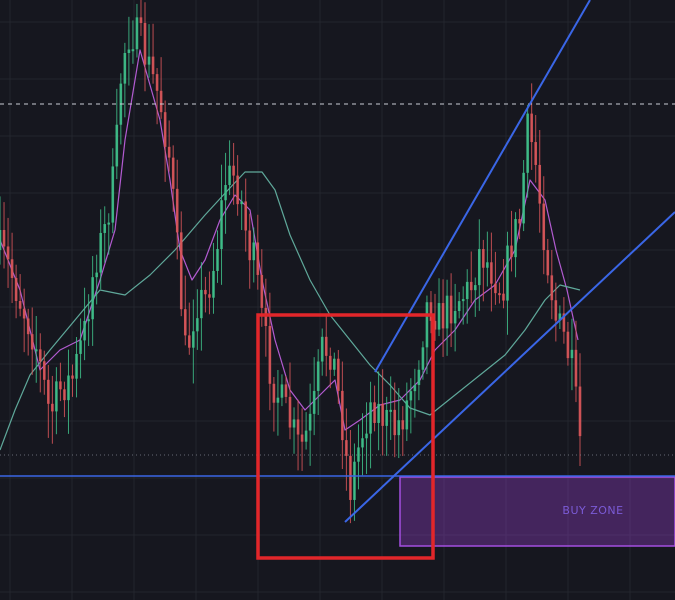  What do you see at coordinates (592, 510) in the screenshot?
I see `buy-zone-label: BUY ZONE` at bounding box center [592, 510].